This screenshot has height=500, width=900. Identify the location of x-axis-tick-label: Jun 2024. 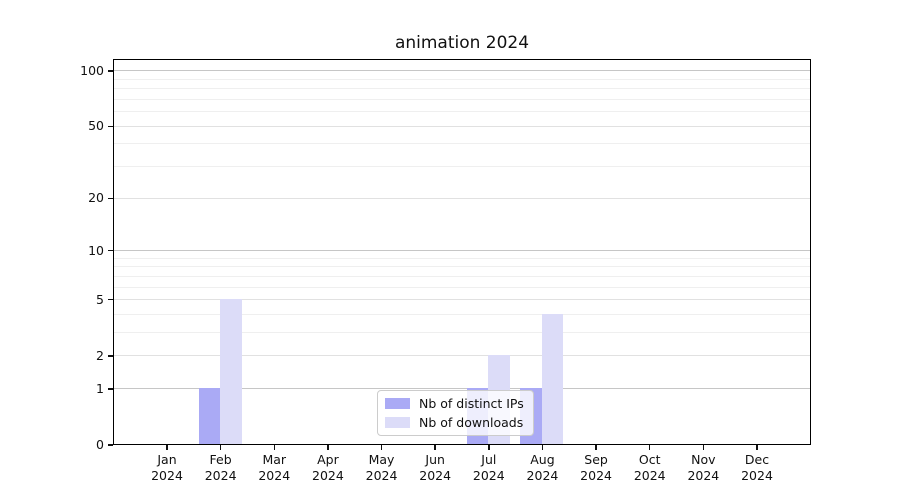
(435, 467).